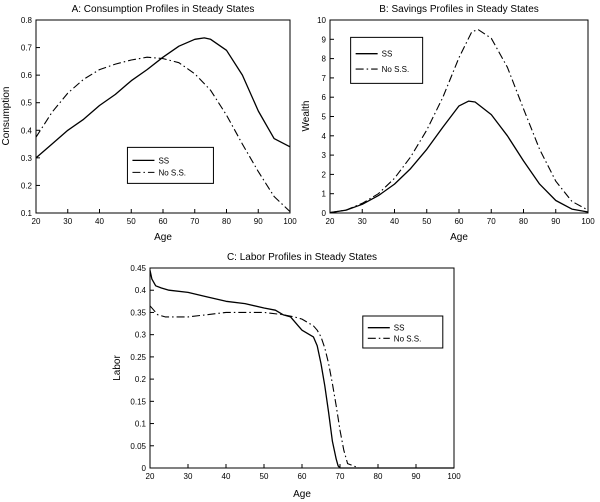 The height and width of the screenshot is (502, 600). What do you see at coordinates (324, 78) in the screenshot?
I see `y-tick-label: 7` at bounding box center [324, 78].